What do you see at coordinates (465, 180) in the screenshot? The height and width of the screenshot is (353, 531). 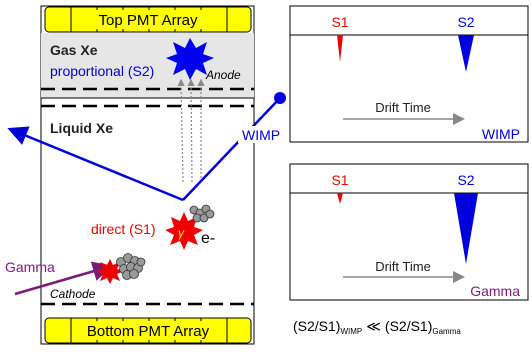 I see `gamma-s2-label: S2` at bounding box center [465, 180].